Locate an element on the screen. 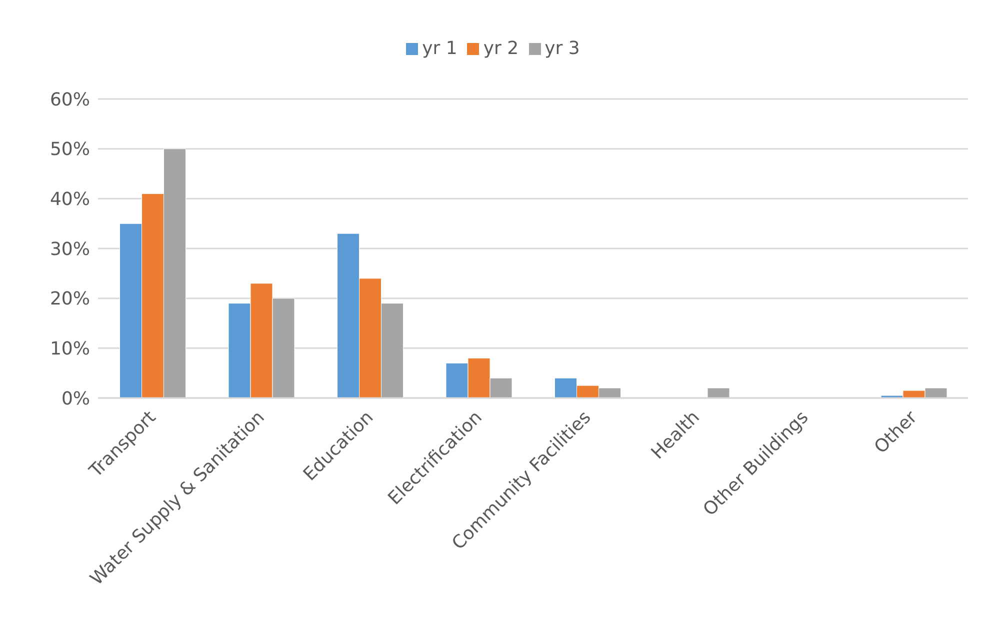 Image resolution: width=986 pixels, height=638 pixels. y-tick-label: 30% is located at coordinates (70, 249).